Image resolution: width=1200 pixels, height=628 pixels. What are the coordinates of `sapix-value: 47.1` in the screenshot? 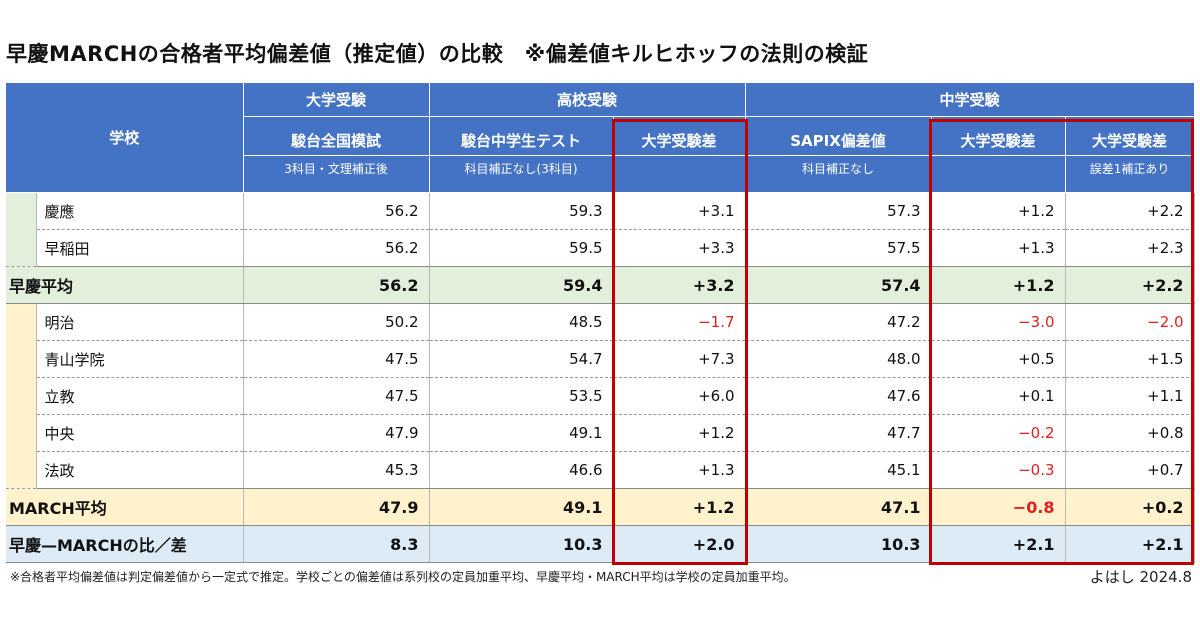 It's located at (838, 507).